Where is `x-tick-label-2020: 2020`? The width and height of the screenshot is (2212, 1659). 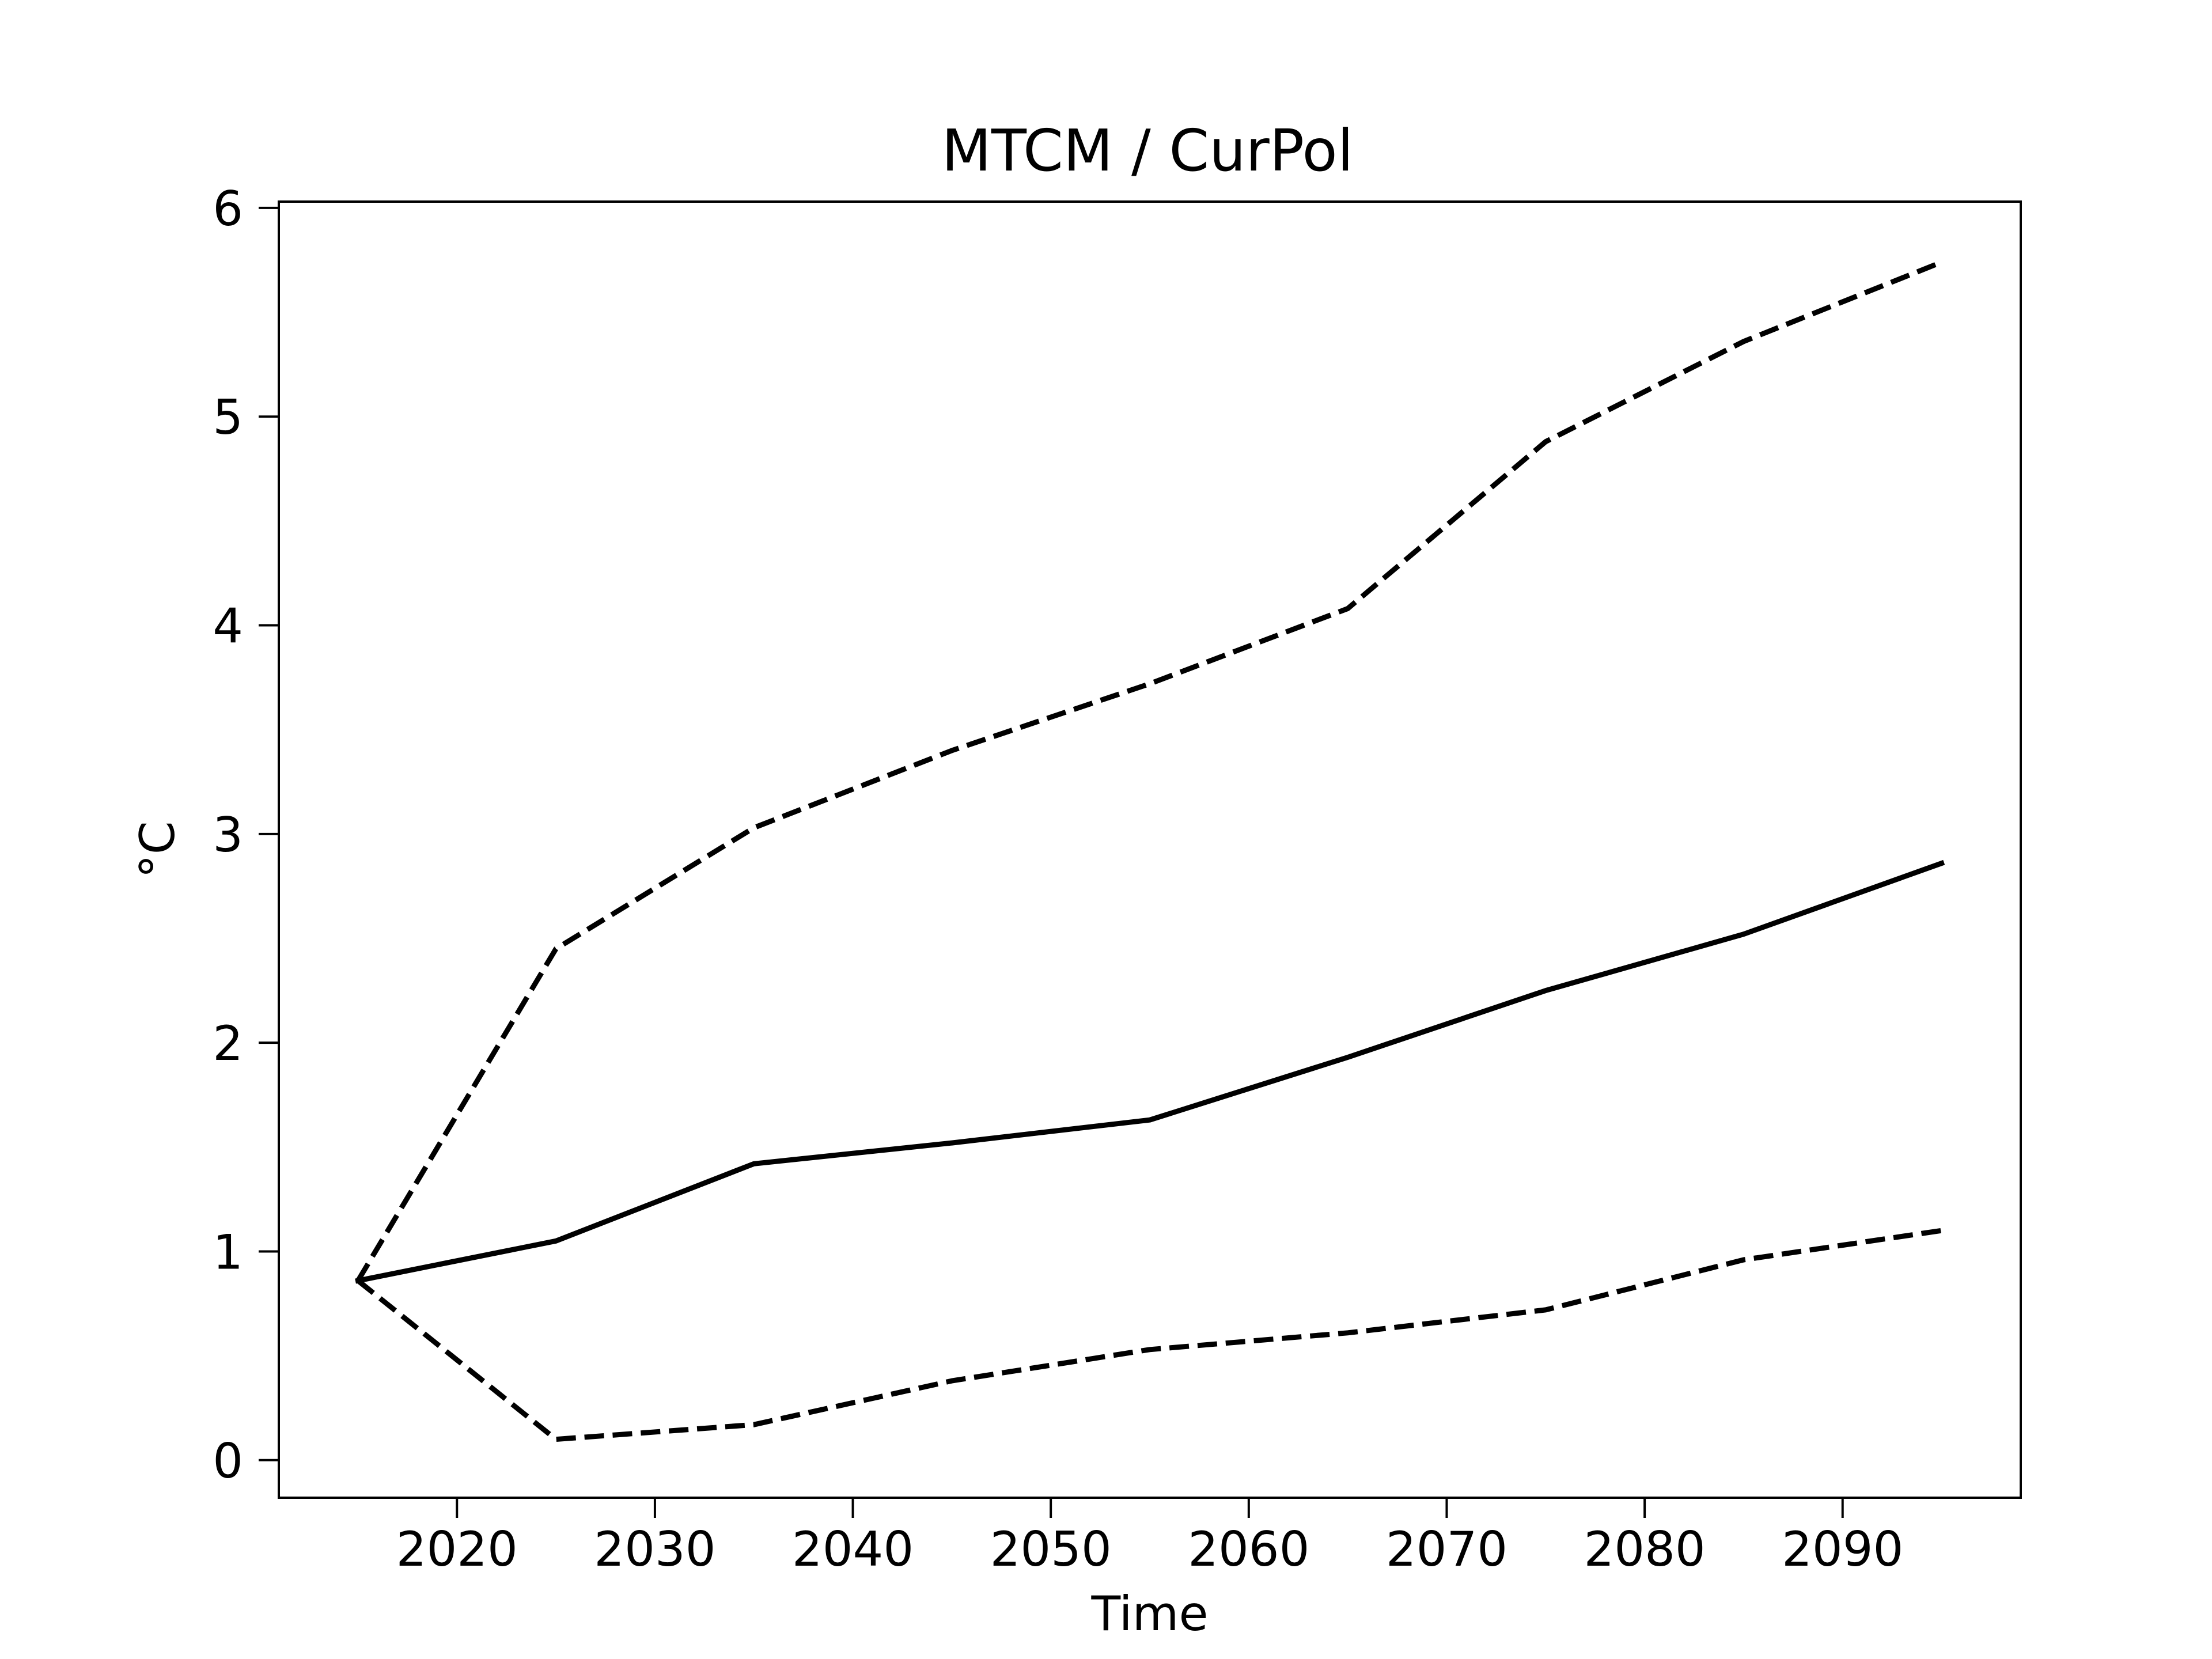
x-tick-label-2020: 2020 is located at coordinates (457, 1549).